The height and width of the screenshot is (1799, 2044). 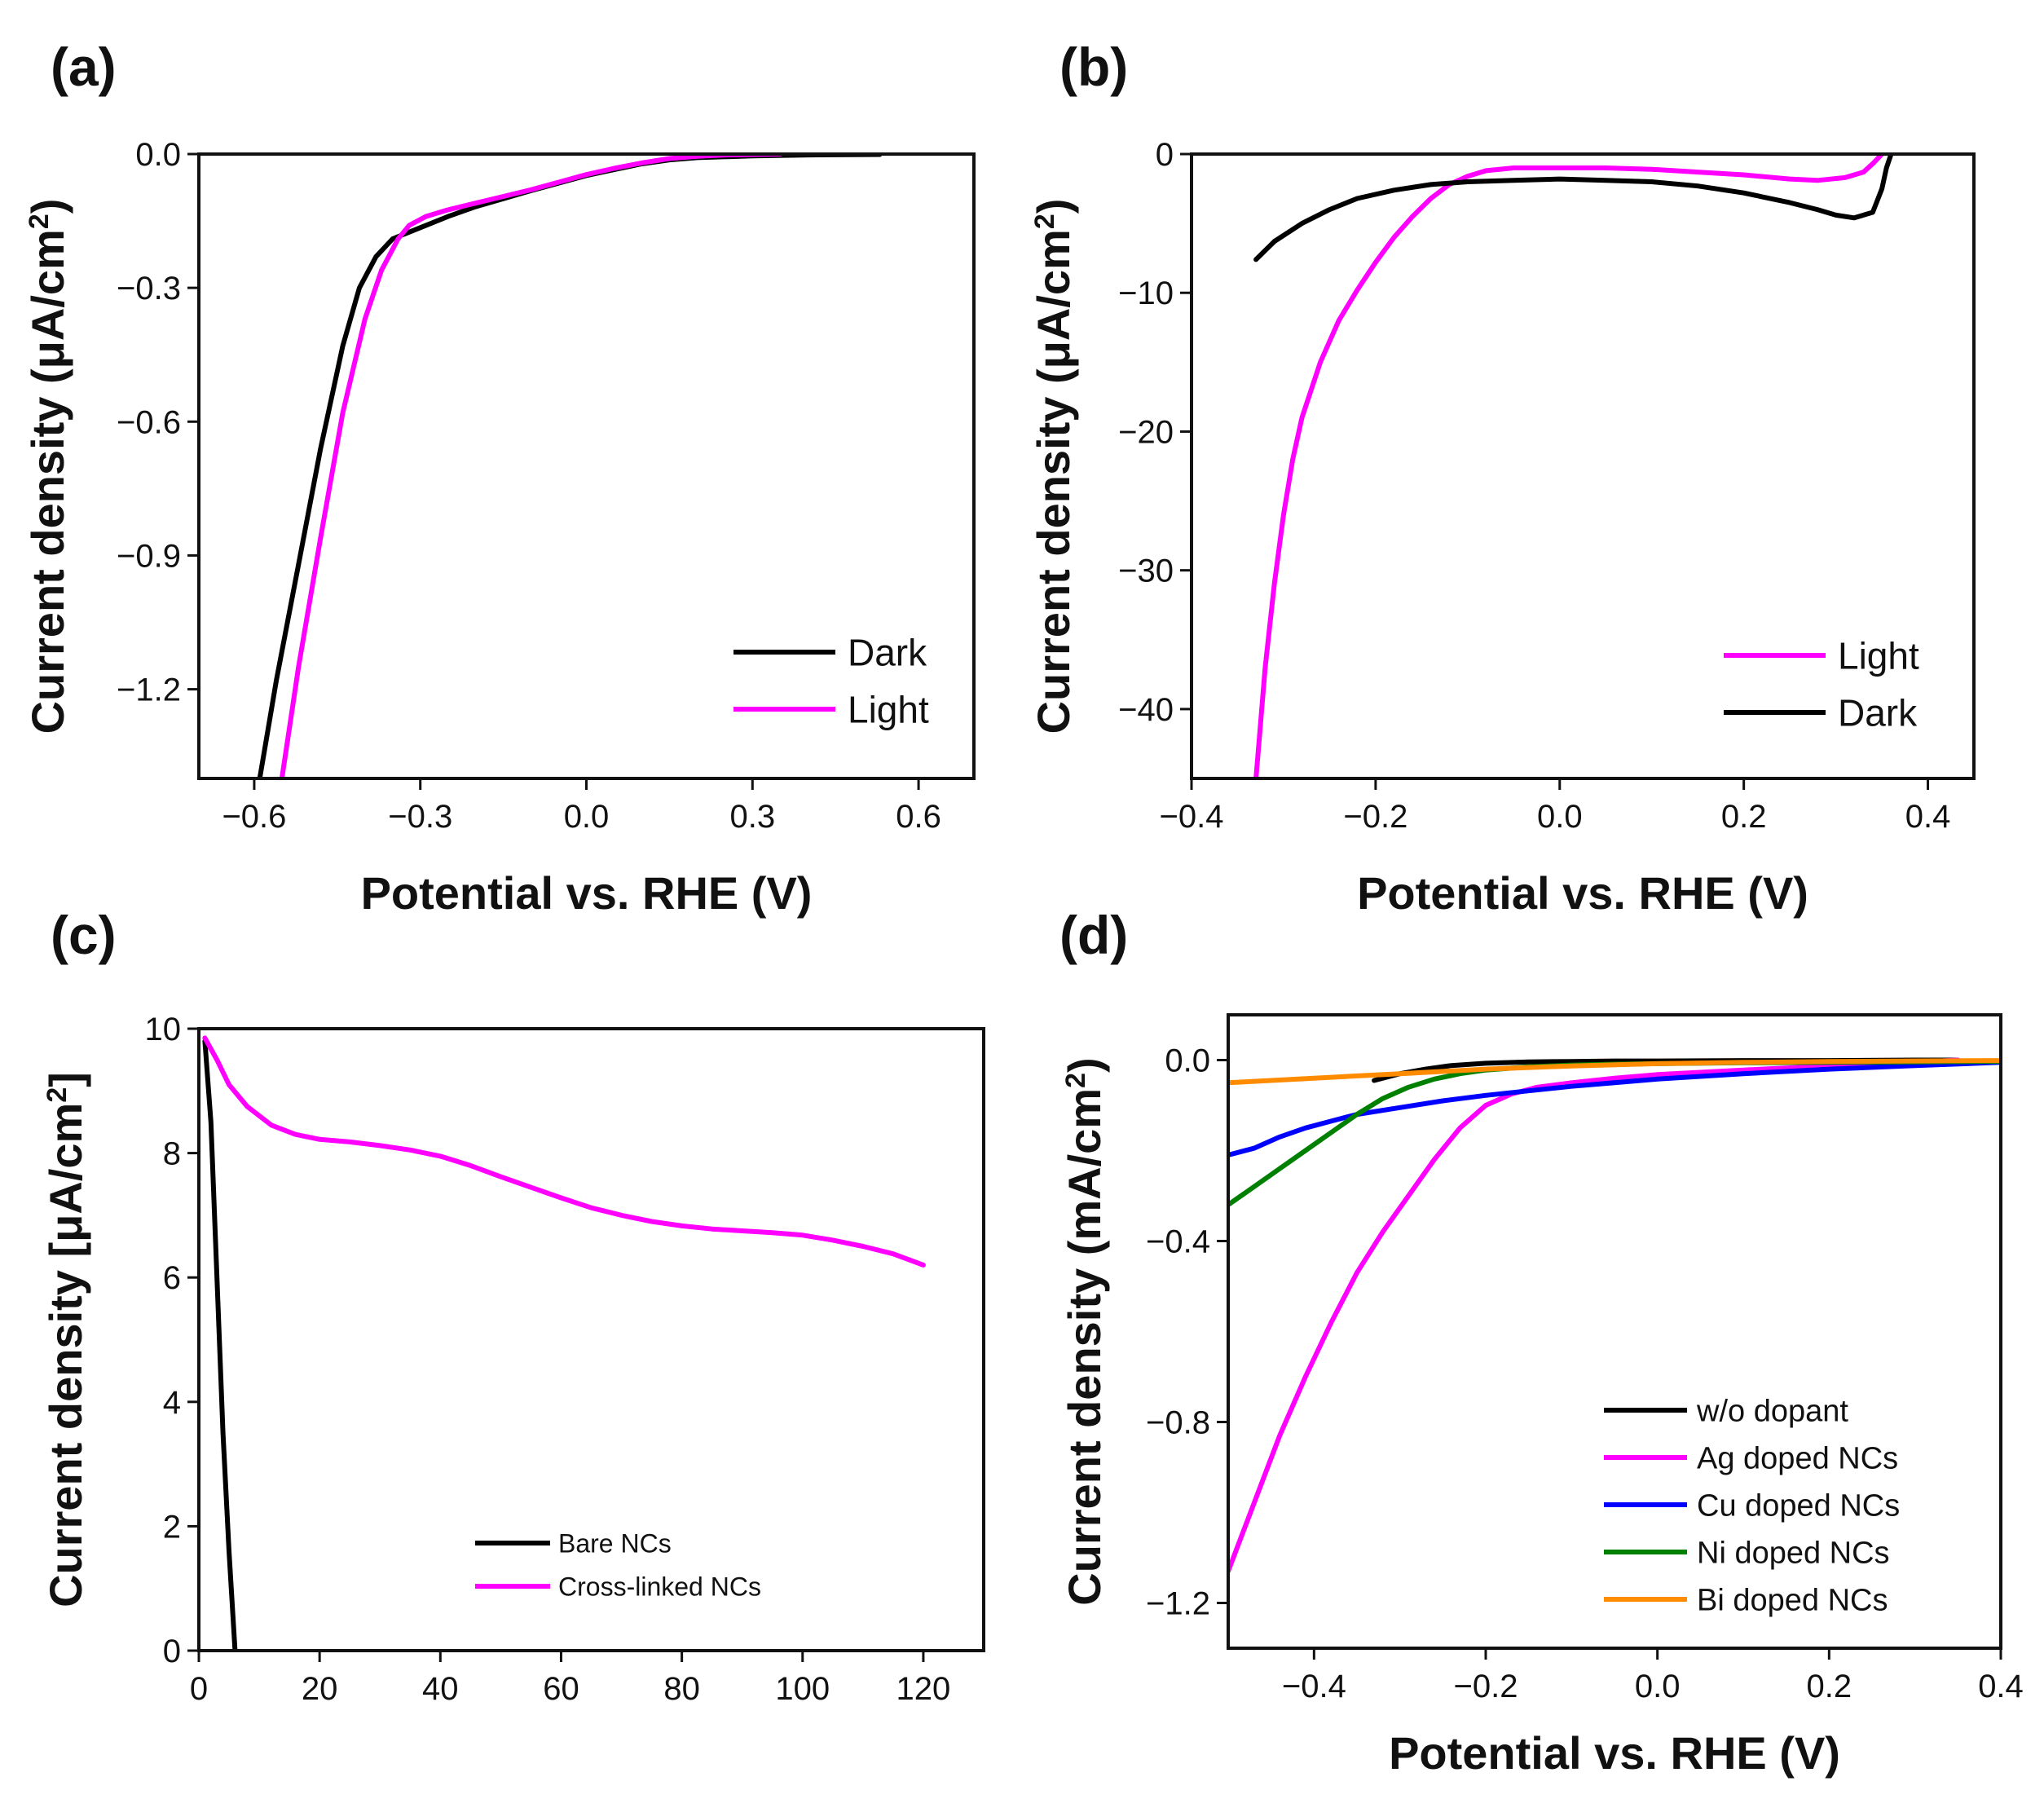 What do you see at coordinates (802, 1689) in the screenshot?
I see `x-tick-label: 100` at bounding box center [802, 1689].